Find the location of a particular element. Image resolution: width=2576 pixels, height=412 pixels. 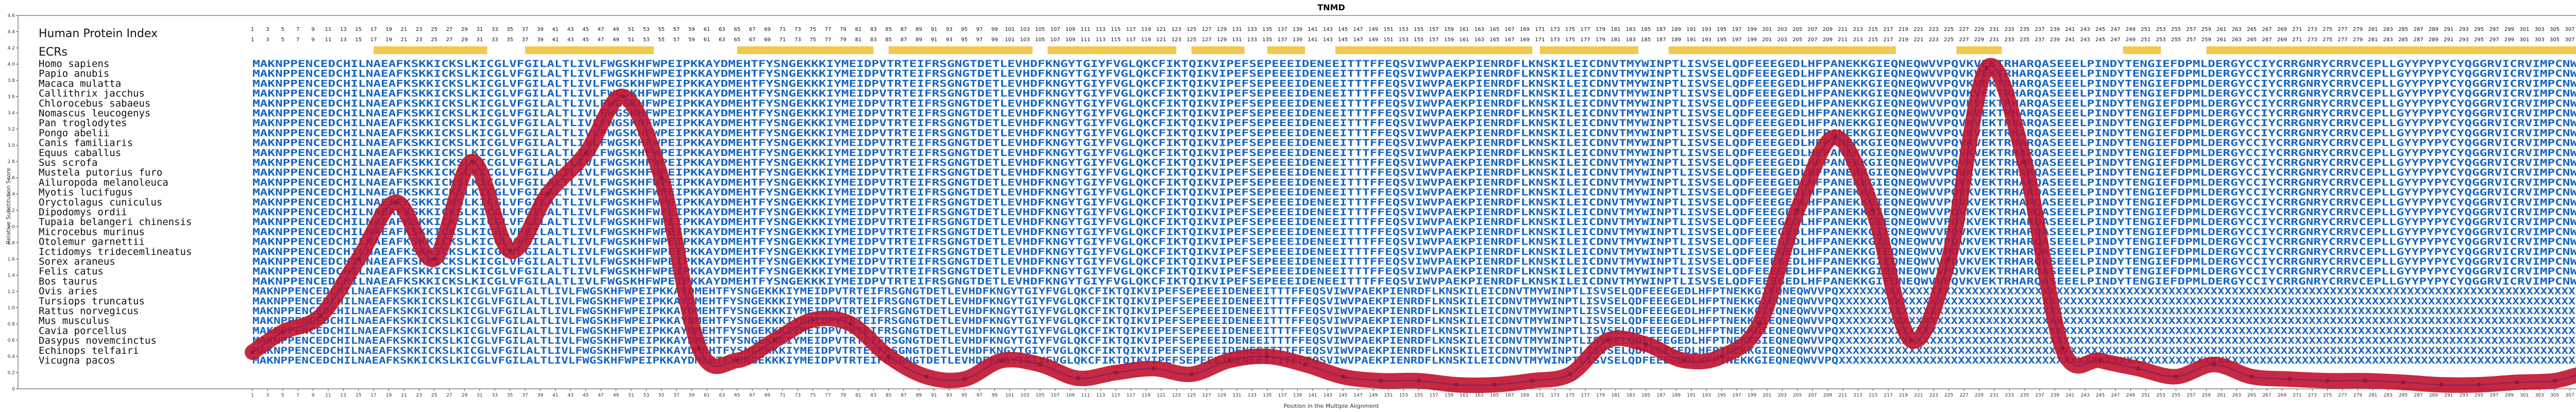

species-name: Ailuropoda melanoleuca is located at coordinates (103, 182).